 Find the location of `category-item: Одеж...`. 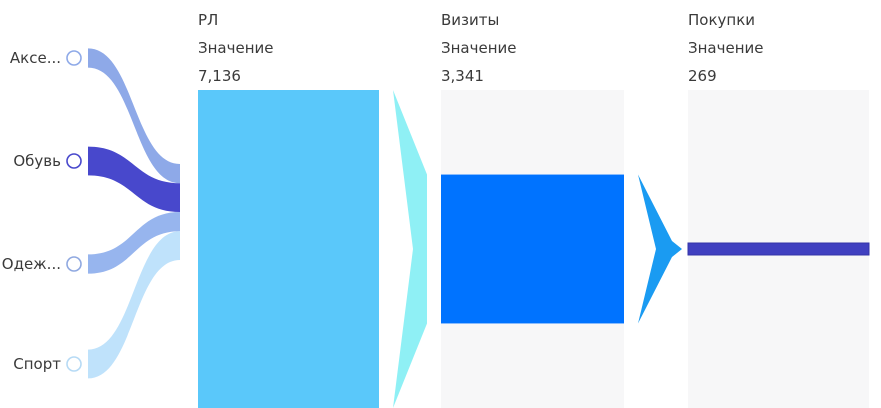

category-item: Одеж... is located at coordinates (42, 264).